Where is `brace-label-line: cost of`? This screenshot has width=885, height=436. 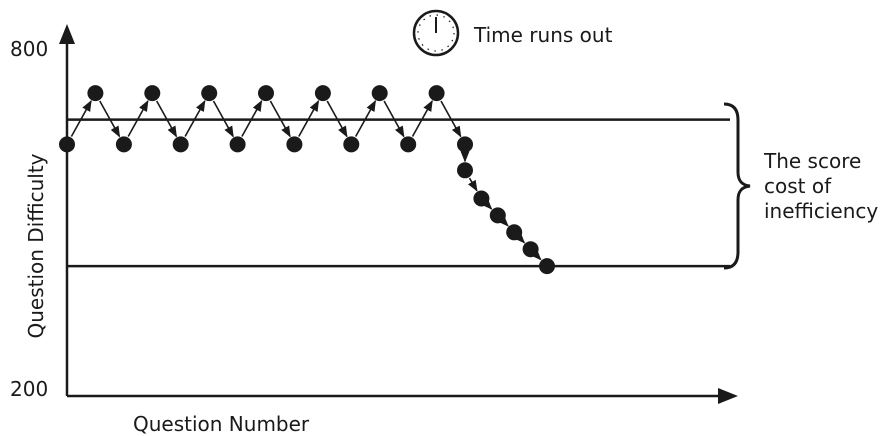 brace-label-line: cost of is located at coordinates (798, 186).